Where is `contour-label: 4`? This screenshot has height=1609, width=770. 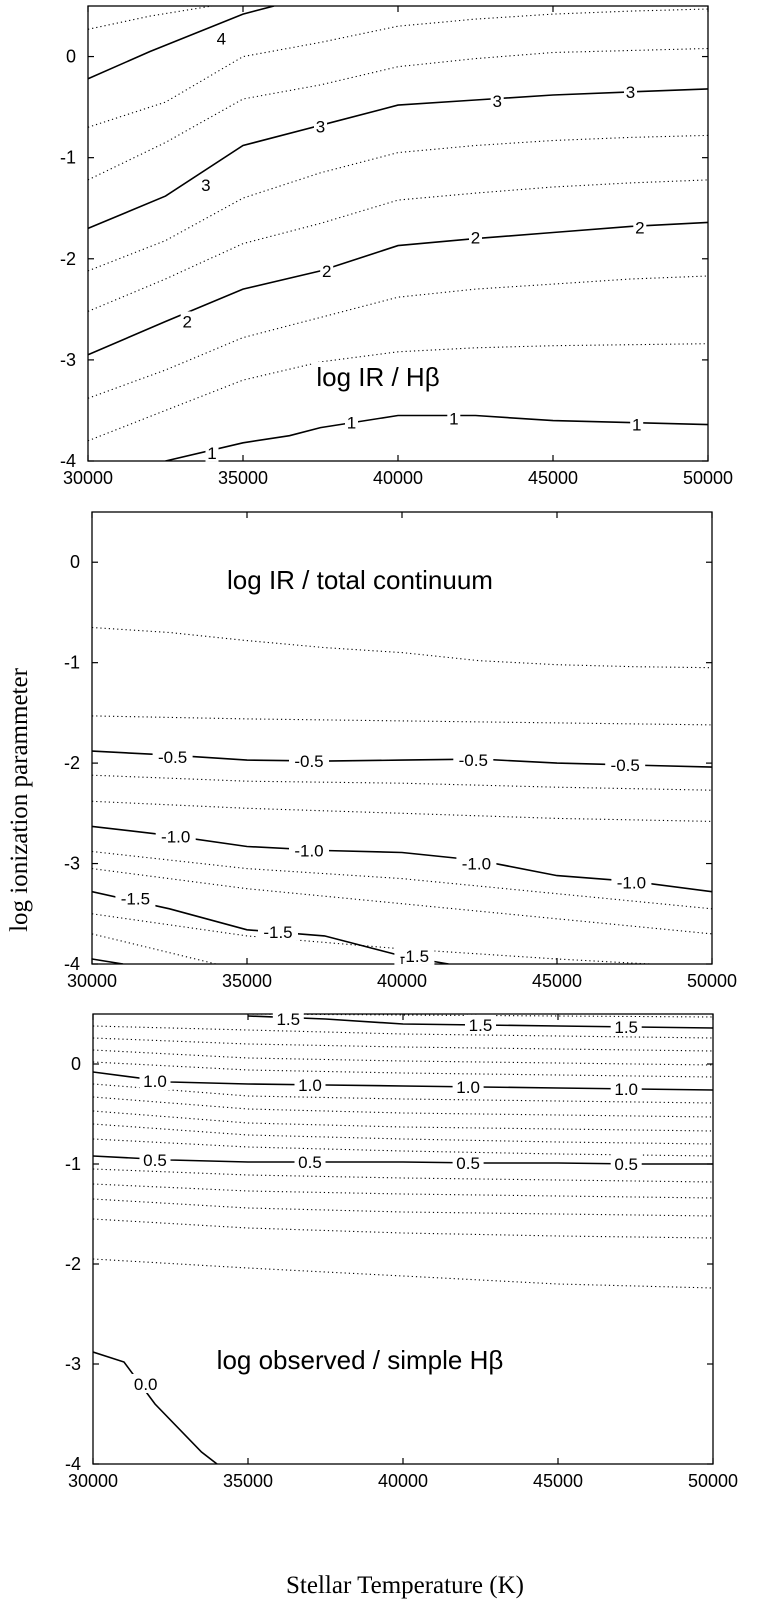 contour-label: 4 is located at coordinates (221, 38).